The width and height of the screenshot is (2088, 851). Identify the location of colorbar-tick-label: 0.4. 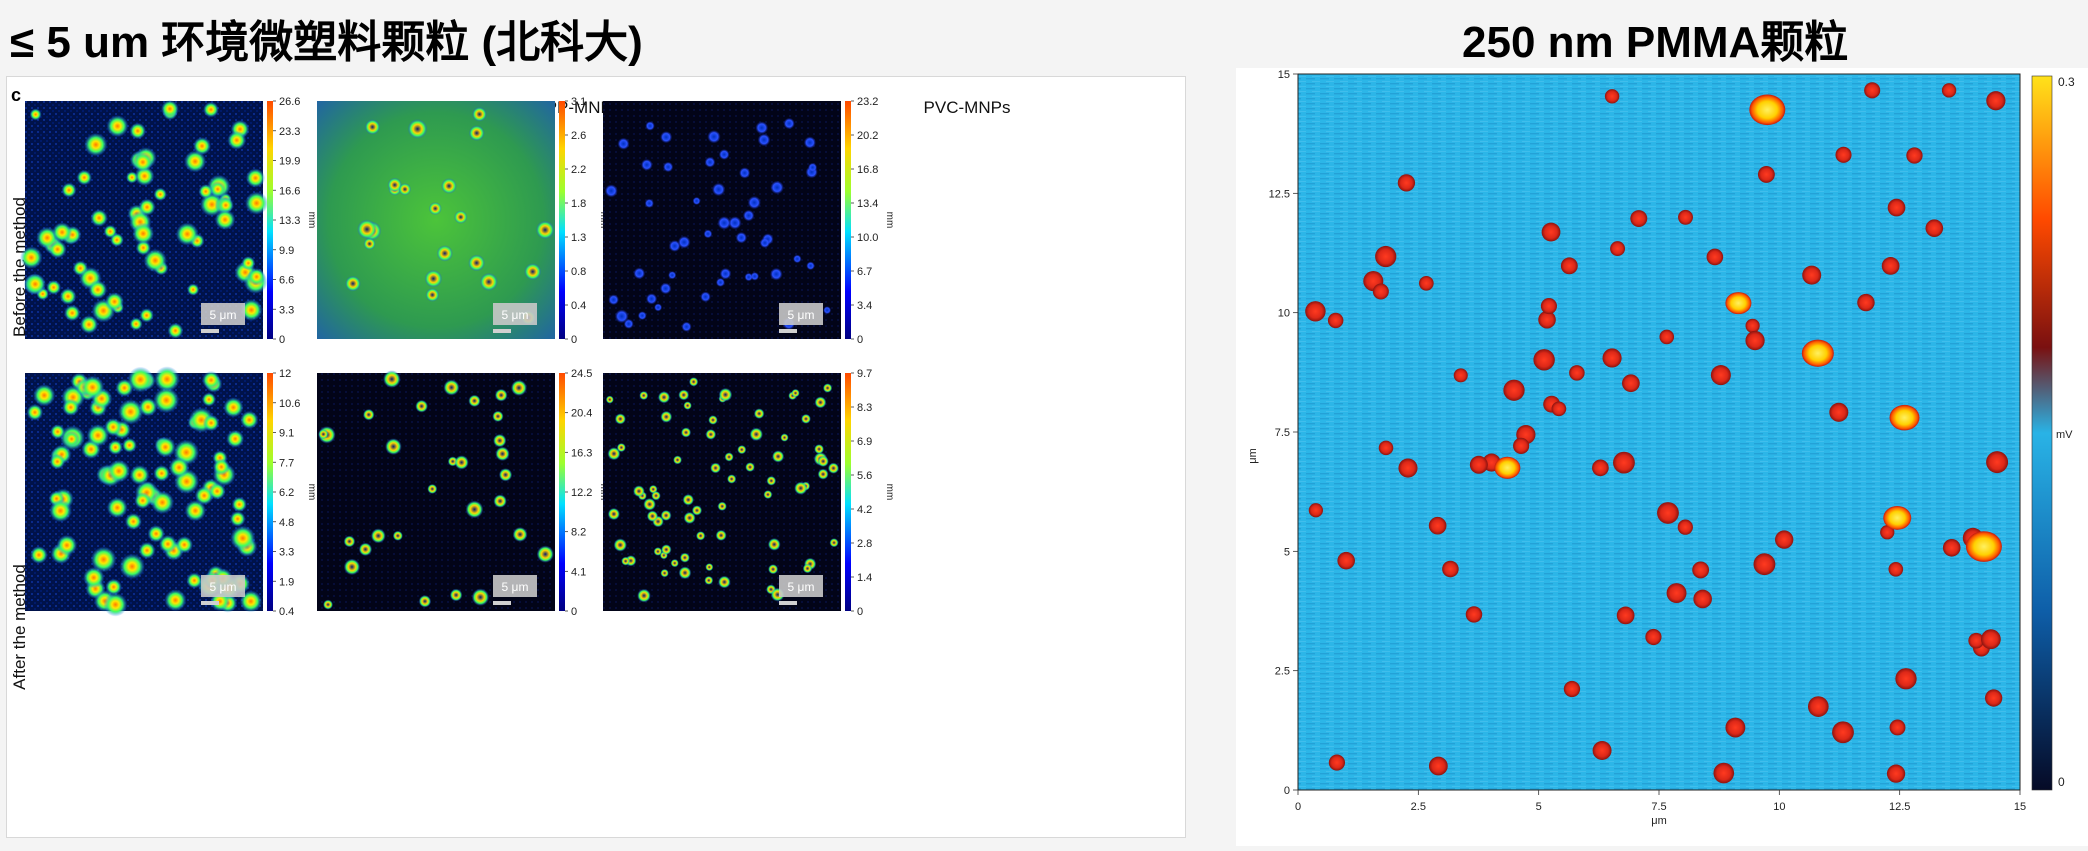
(286, 612).